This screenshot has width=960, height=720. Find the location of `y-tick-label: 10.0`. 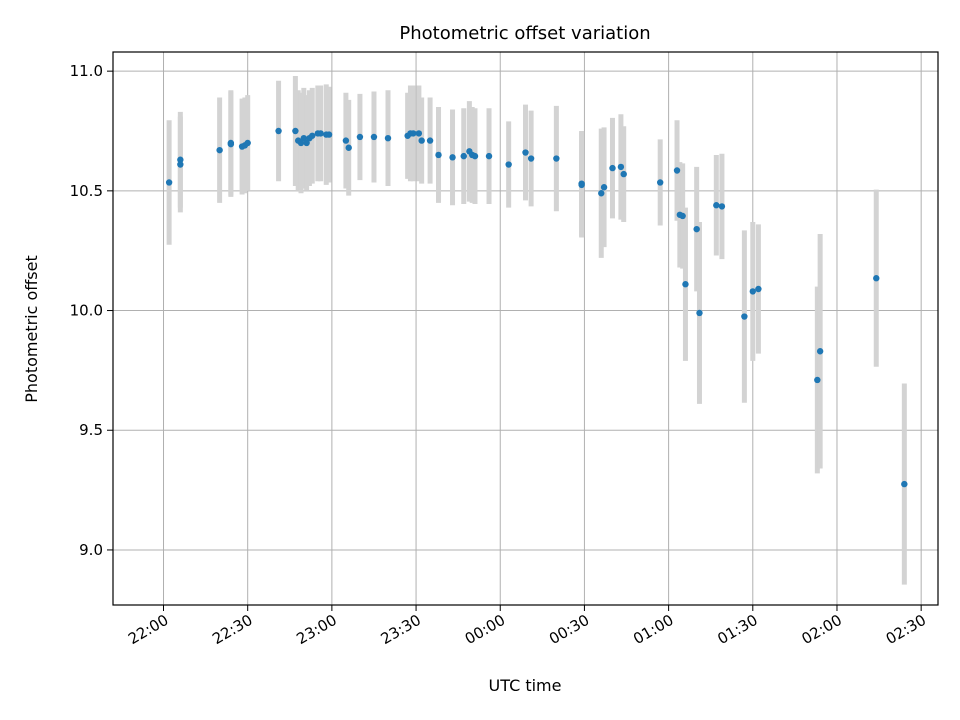

y-tick-label: 10.0 is located at coordinates (86, 311).